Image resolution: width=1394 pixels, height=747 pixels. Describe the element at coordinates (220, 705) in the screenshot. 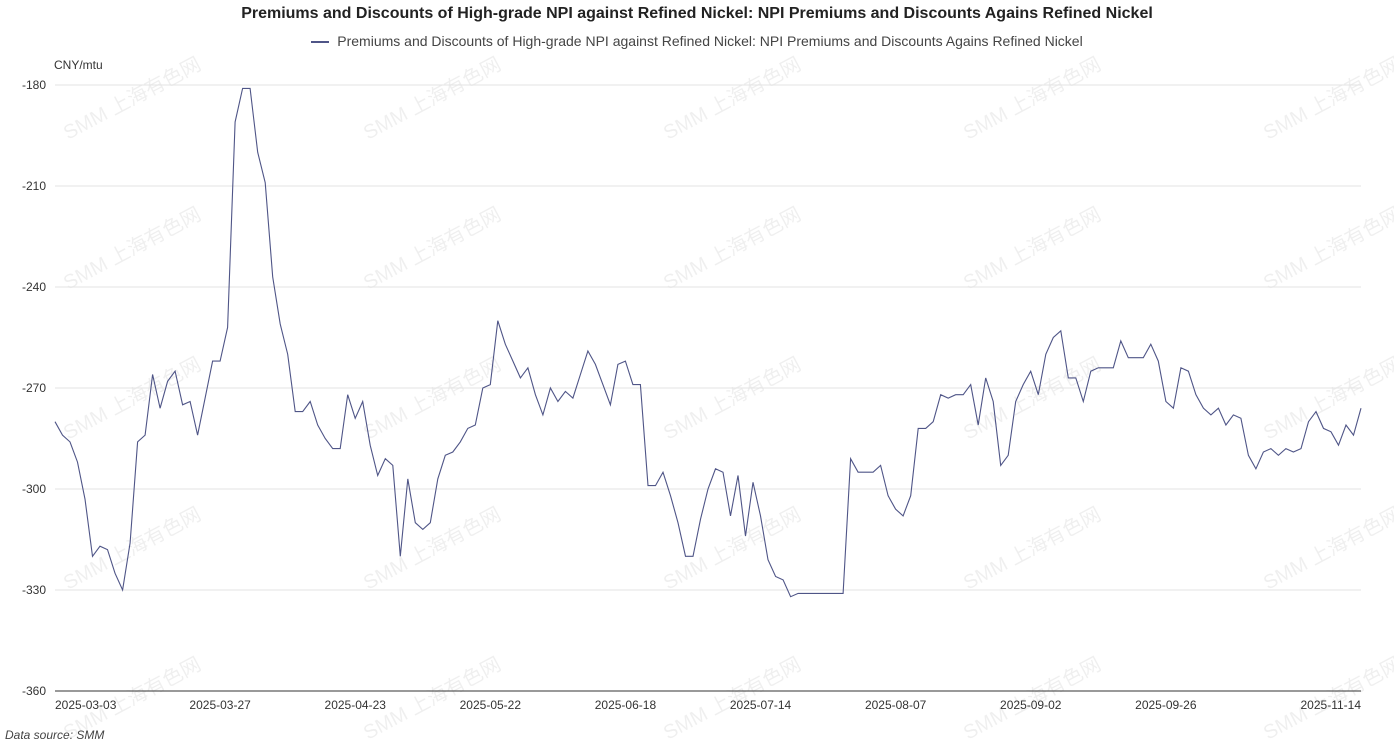

I see `x-tick-label: 2025-03-27` at that location.